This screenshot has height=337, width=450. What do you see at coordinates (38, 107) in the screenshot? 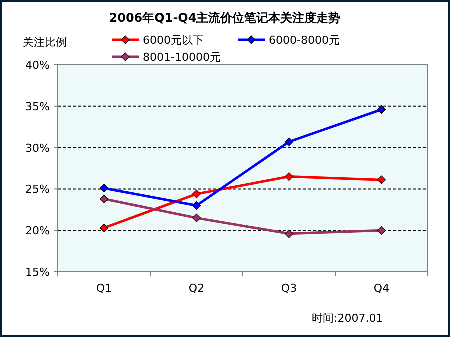
I see `y-tick-label: 35%` at bounding box center [38, 107].